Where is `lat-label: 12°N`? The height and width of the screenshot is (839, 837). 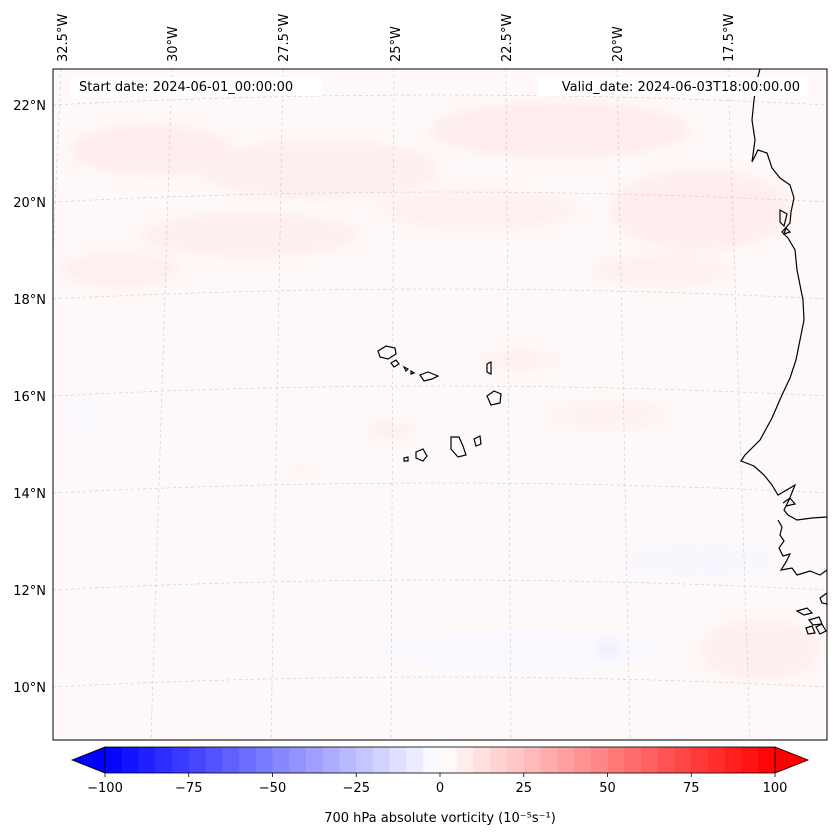 lat-label: 12°N is located at coordinates (29, 591).